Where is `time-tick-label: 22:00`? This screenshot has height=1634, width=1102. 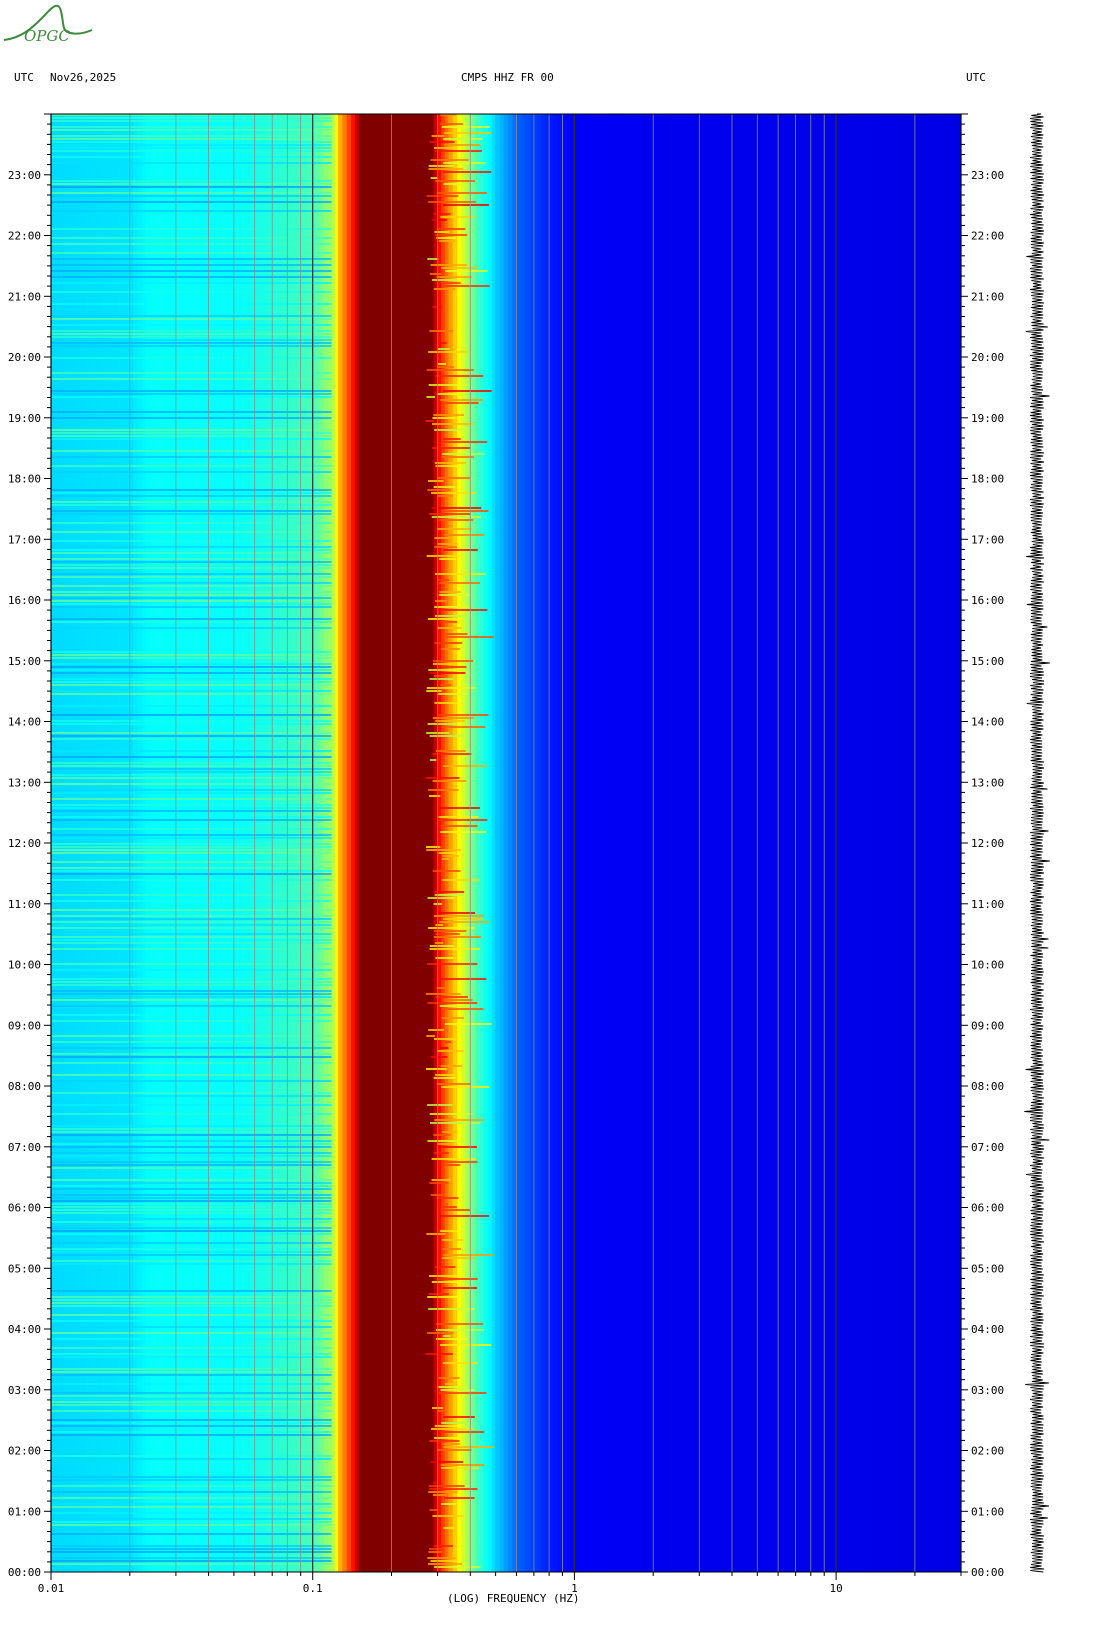
time-tick-label: 22:00 is located at coordinates (24, 236).